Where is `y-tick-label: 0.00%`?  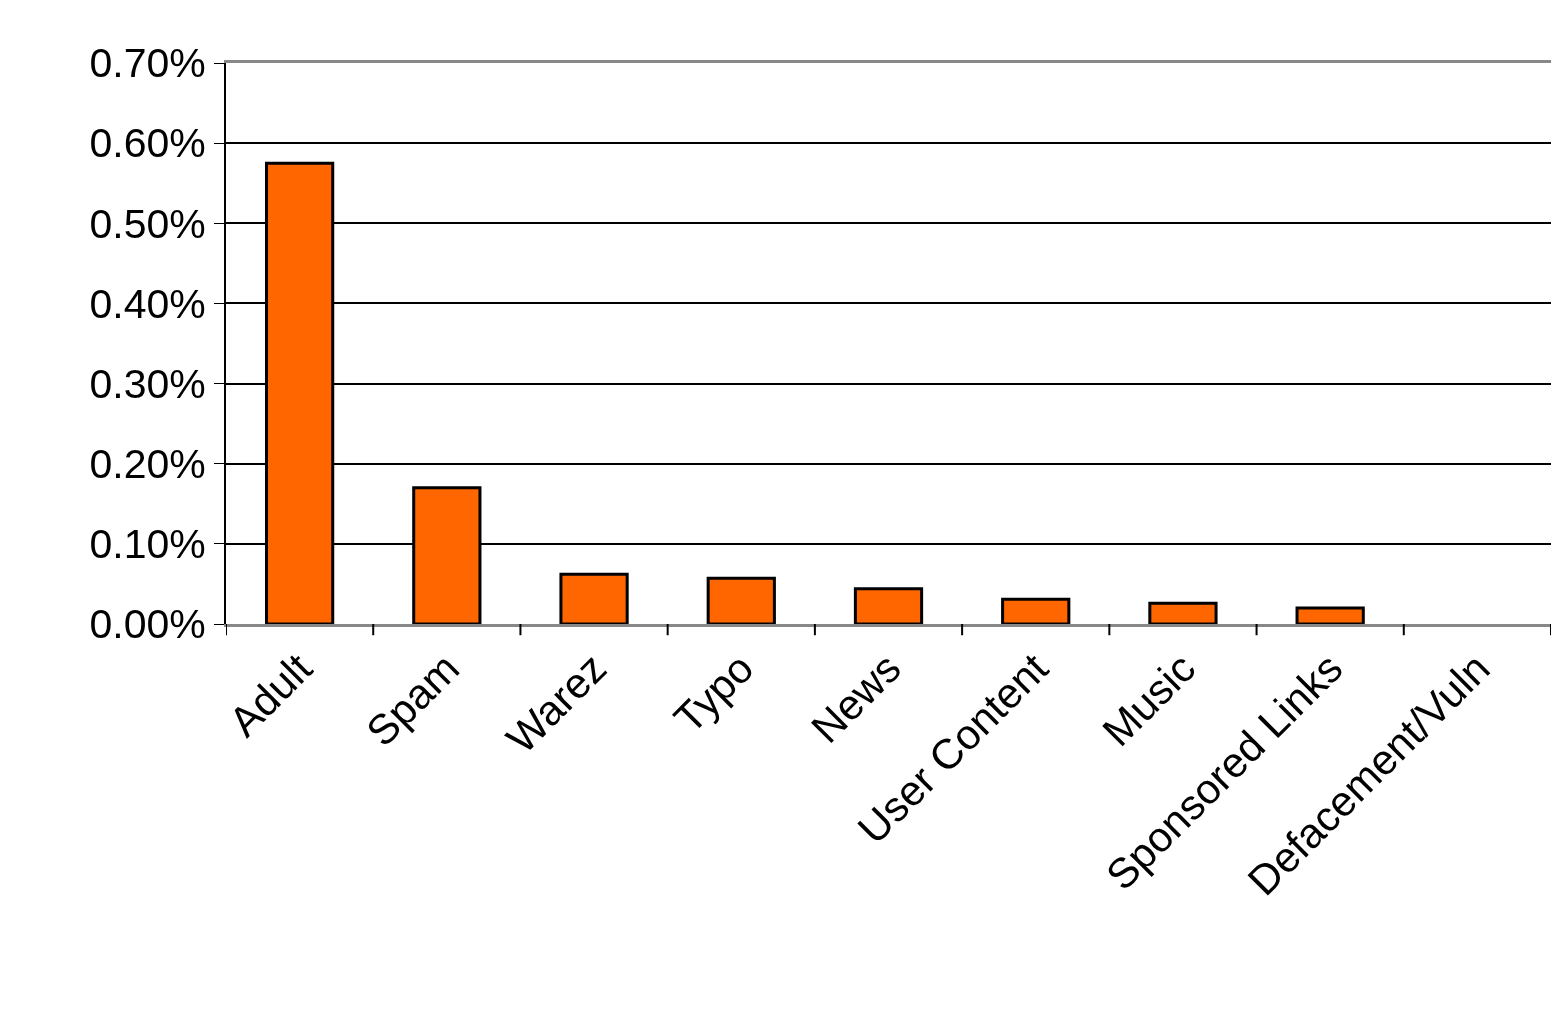 y-tick-label: 0.00% is located at coordinates (147, 624).